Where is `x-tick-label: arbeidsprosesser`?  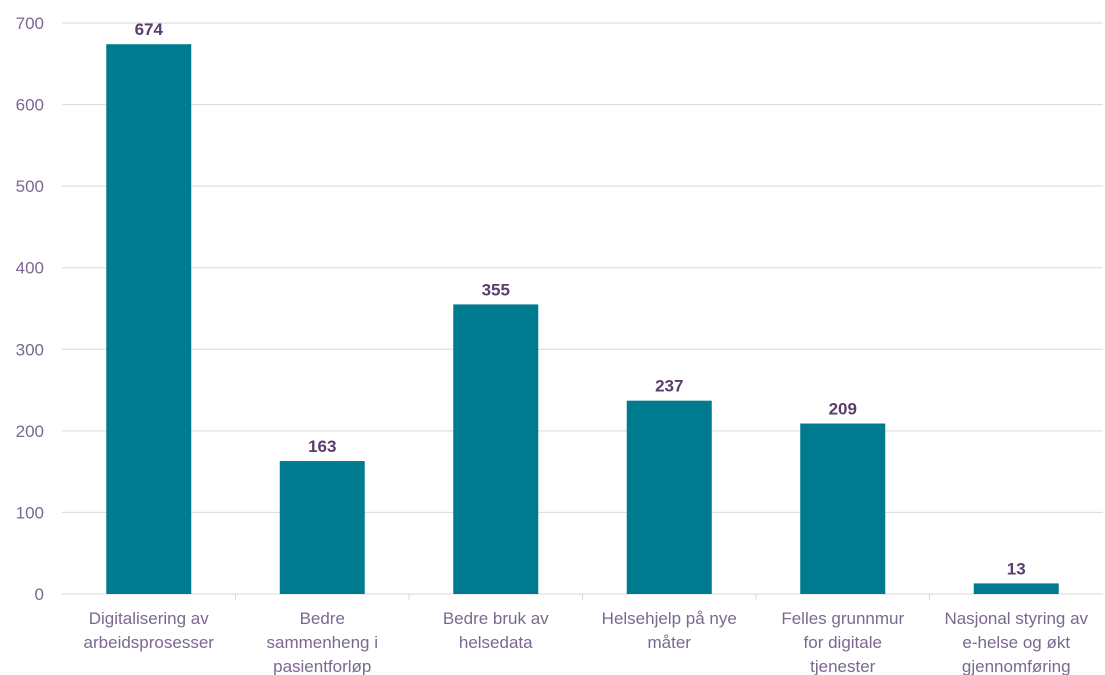
x-tick-label: arbeidsprosesser is located at coordinates (149, 642).